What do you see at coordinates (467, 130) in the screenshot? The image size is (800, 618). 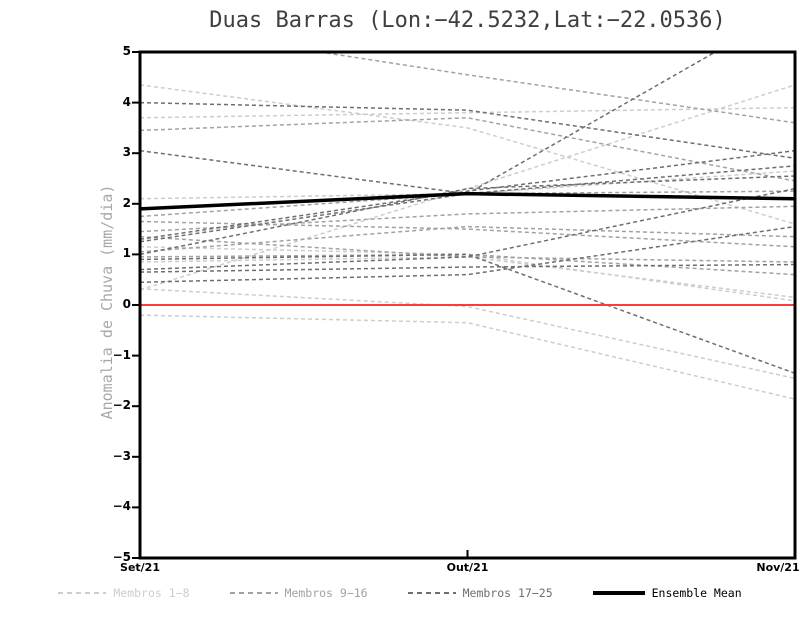 I see `member-line-m17` at bounding box center [467, 130].